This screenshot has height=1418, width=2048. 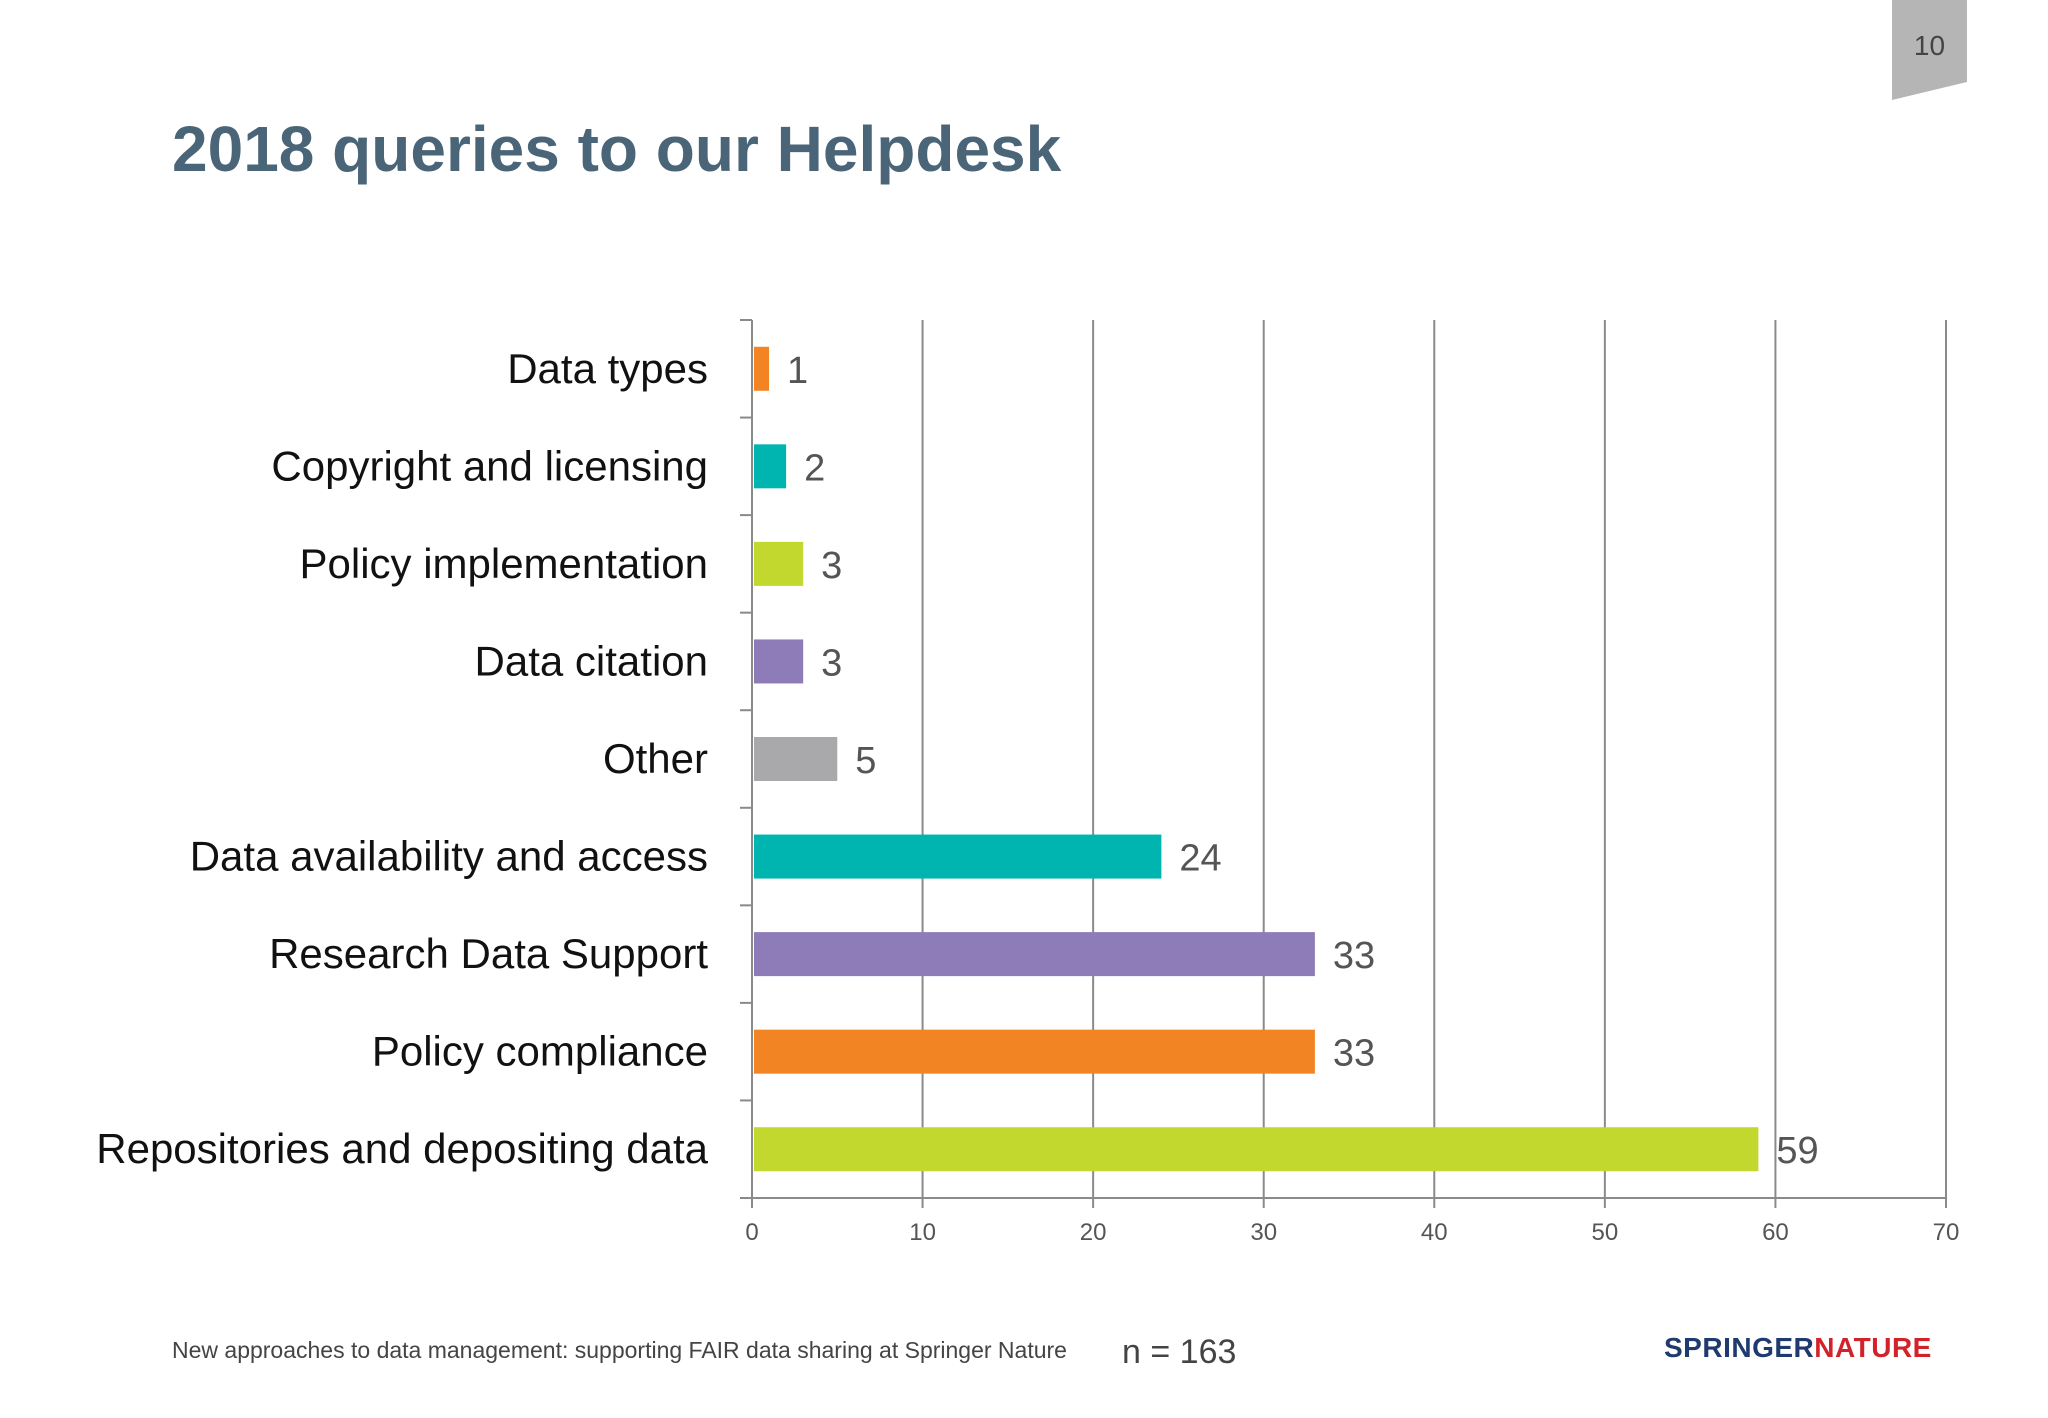 What do you see at coordinates (488, 953) in the screenshot?
I see `category-label: Research Data Support` at bounding box center [488, 953].